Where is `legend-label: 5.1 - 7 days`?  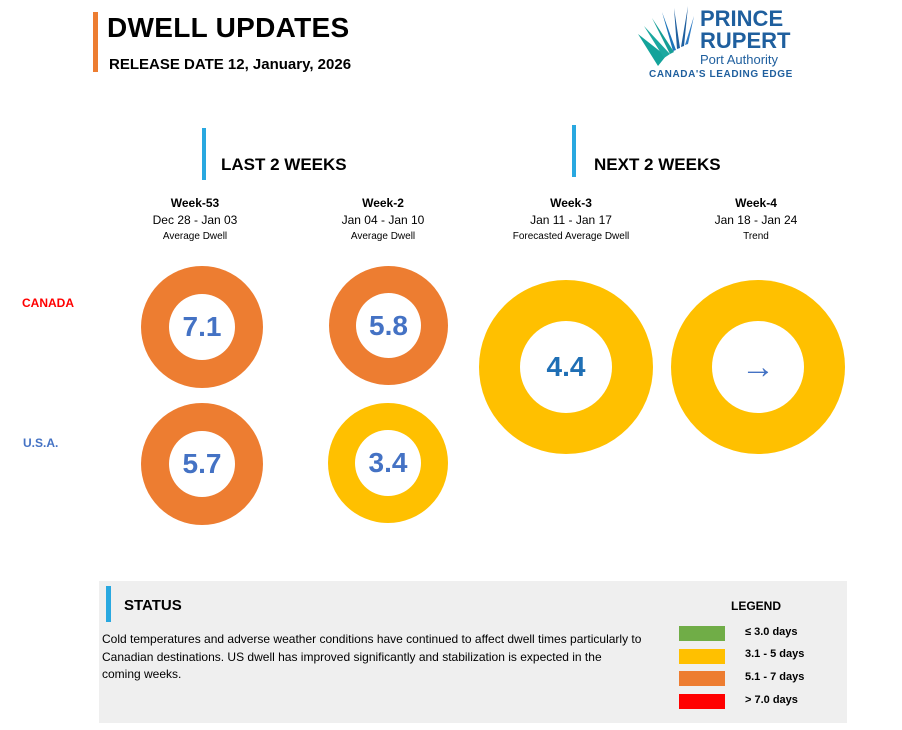 legend-label: 5.1 - 7 days is located at coordinates (775, 677).